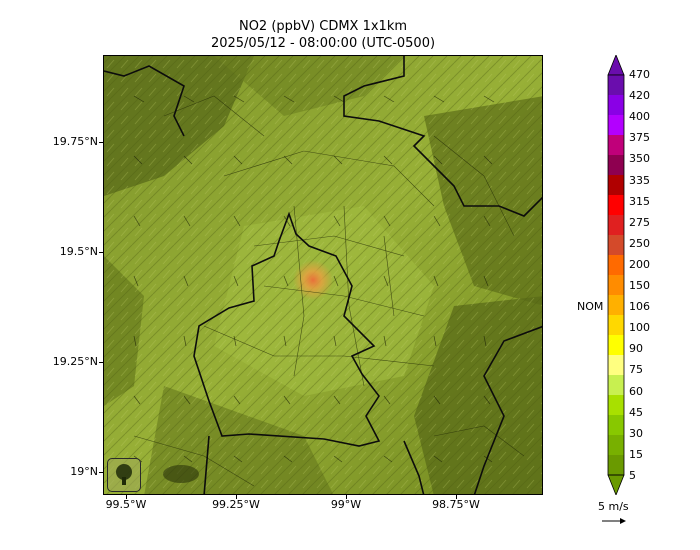 The image size is (700, 550). I want to click on colorbar-level-label: 100, so click(639, 328).